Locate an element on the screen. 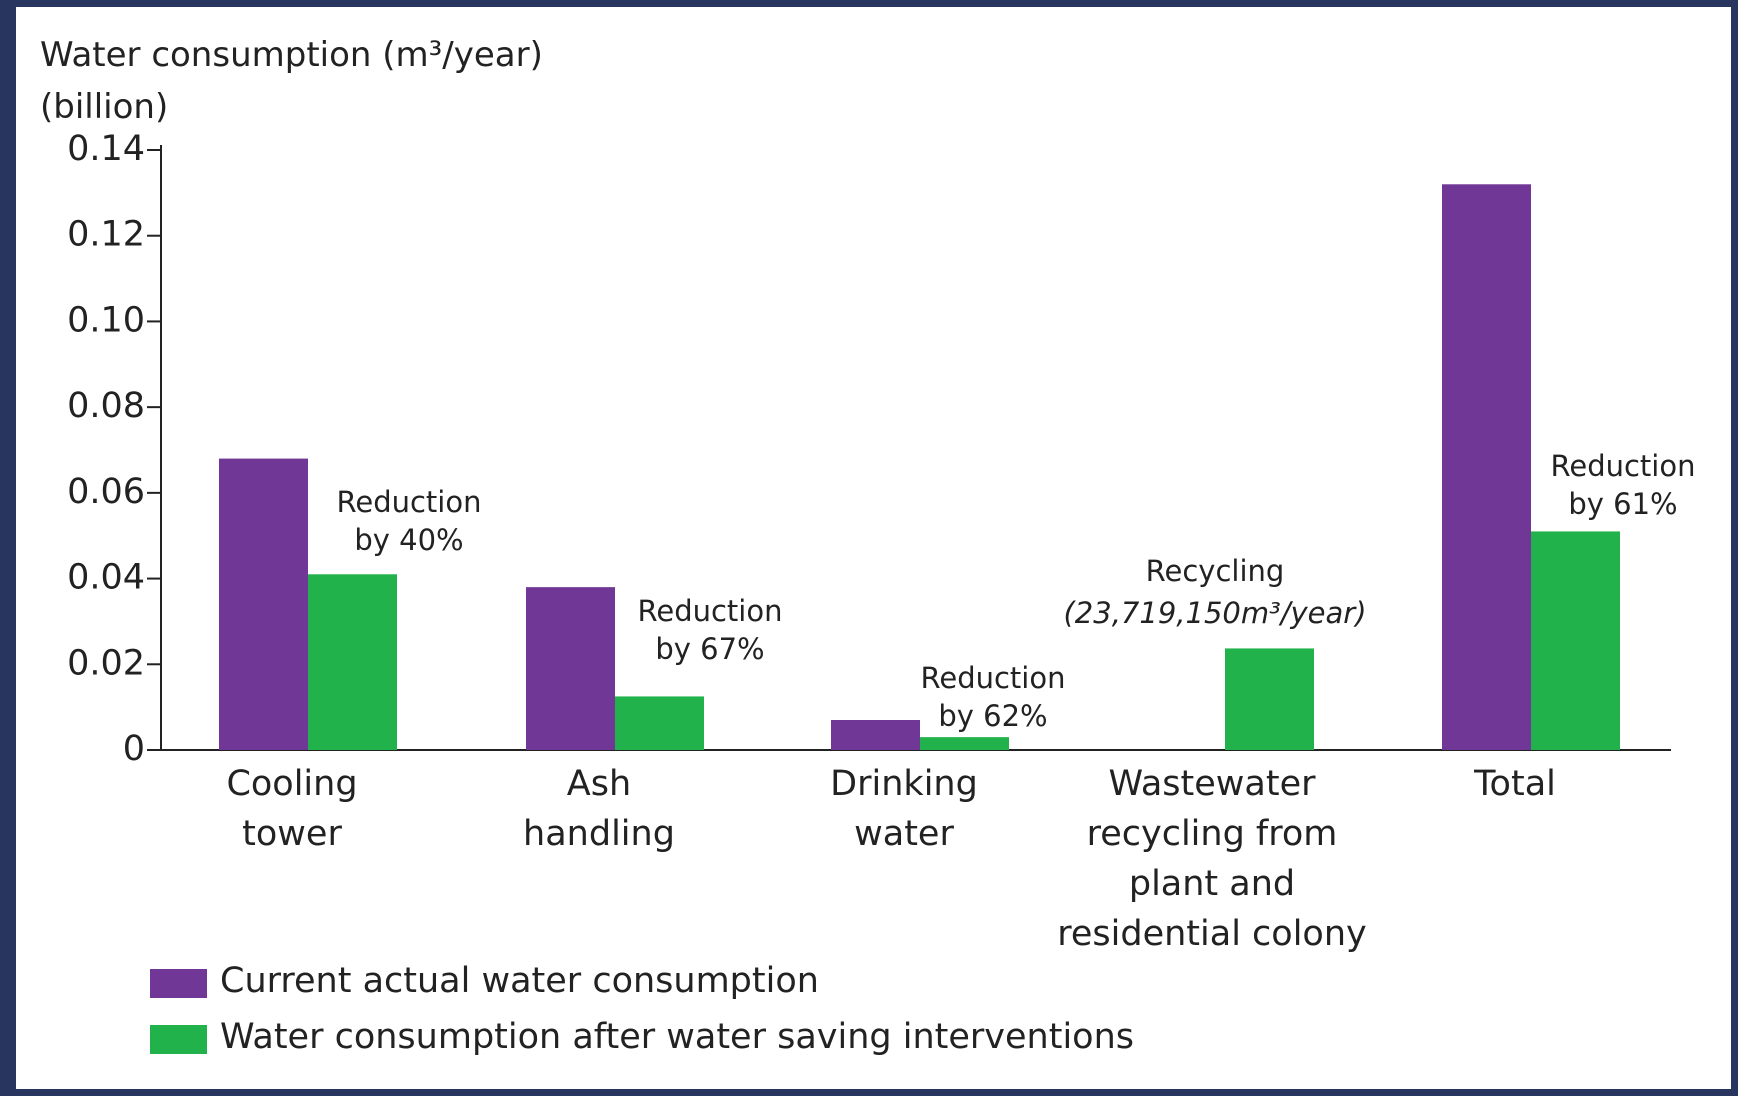 The width and height of the screenshot is (1738, 1096). x-tick-label: Drinking water is located at coordinates (904, 809).